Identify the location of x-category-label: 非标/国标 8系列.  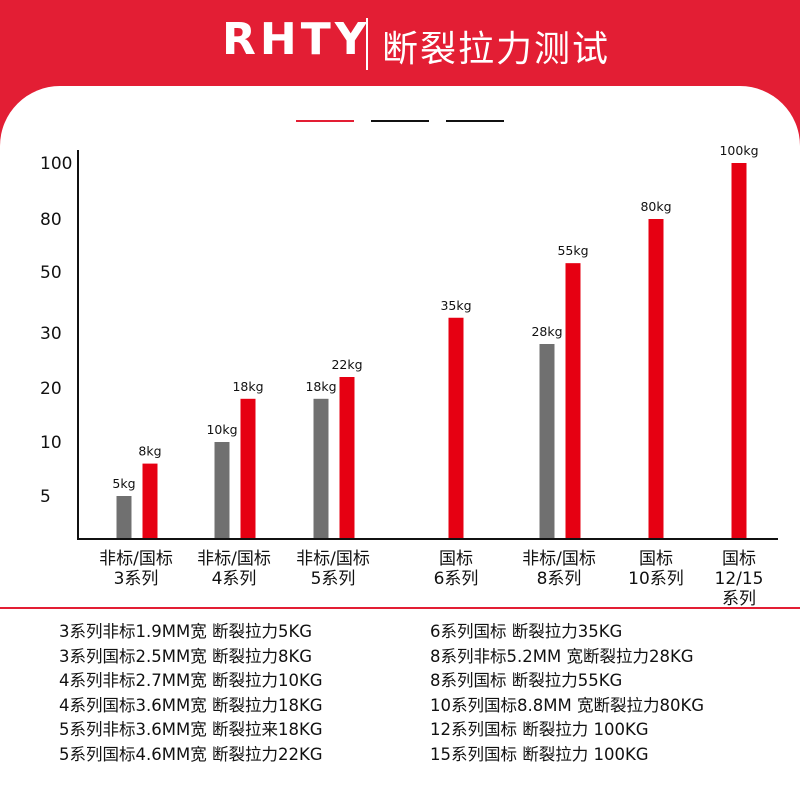
(559, 569).